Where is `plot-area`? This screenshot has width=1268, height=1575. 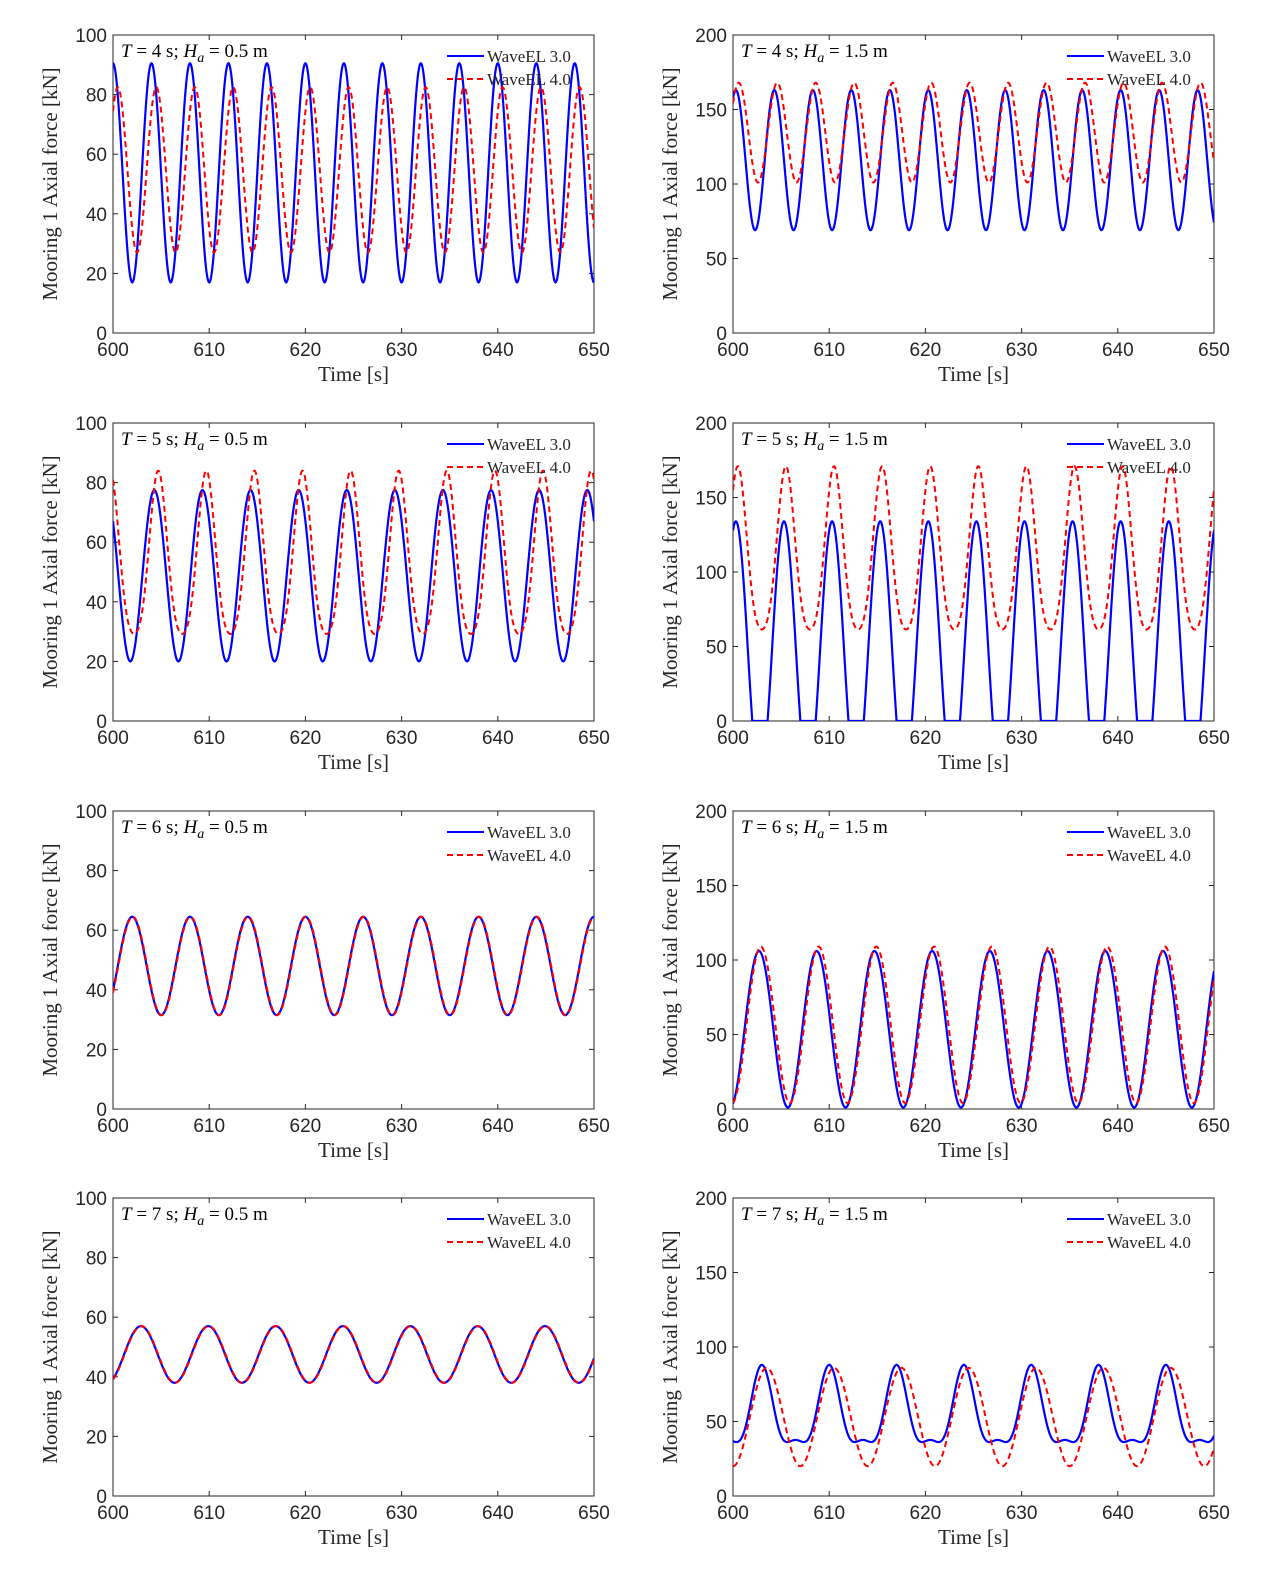 plot-area is located at coordinates (973, 1347).